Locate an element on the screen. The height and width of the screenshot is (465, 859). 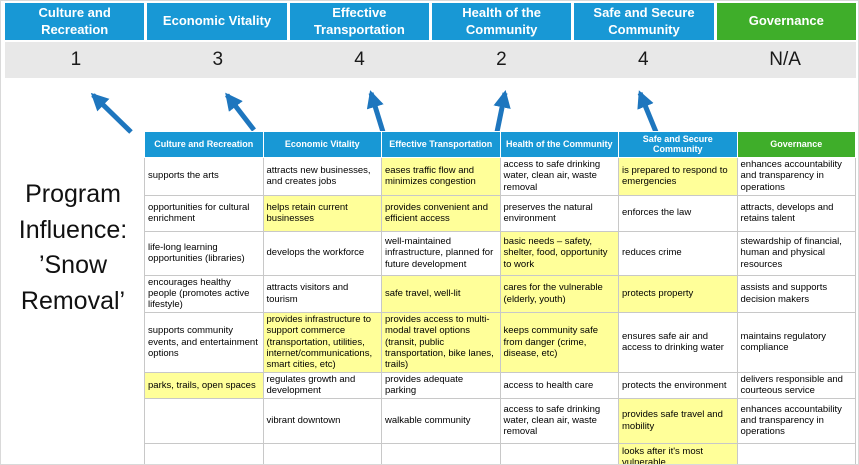
table-cell-highlighted: provides safe travel and mobility is located at coordinates (678, 420).